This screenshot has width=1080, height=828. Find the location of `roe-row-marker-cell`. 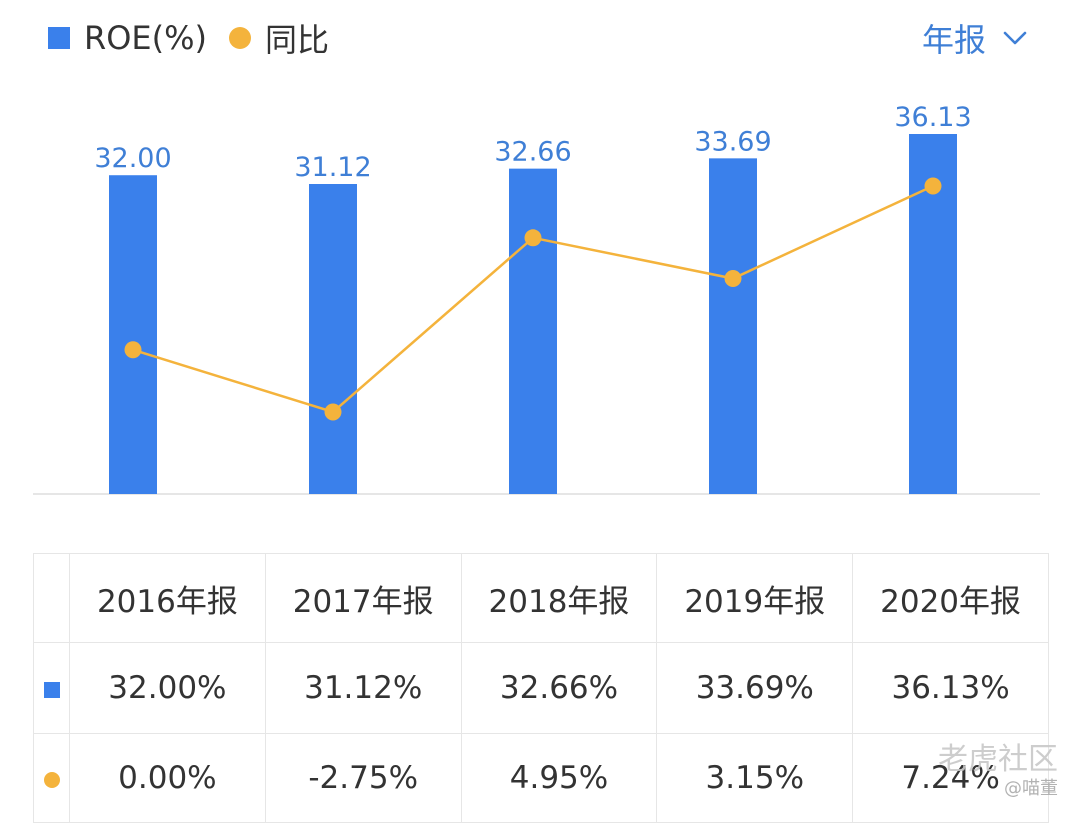

roe-row-marker-cell is located at coordinates (51, 688).